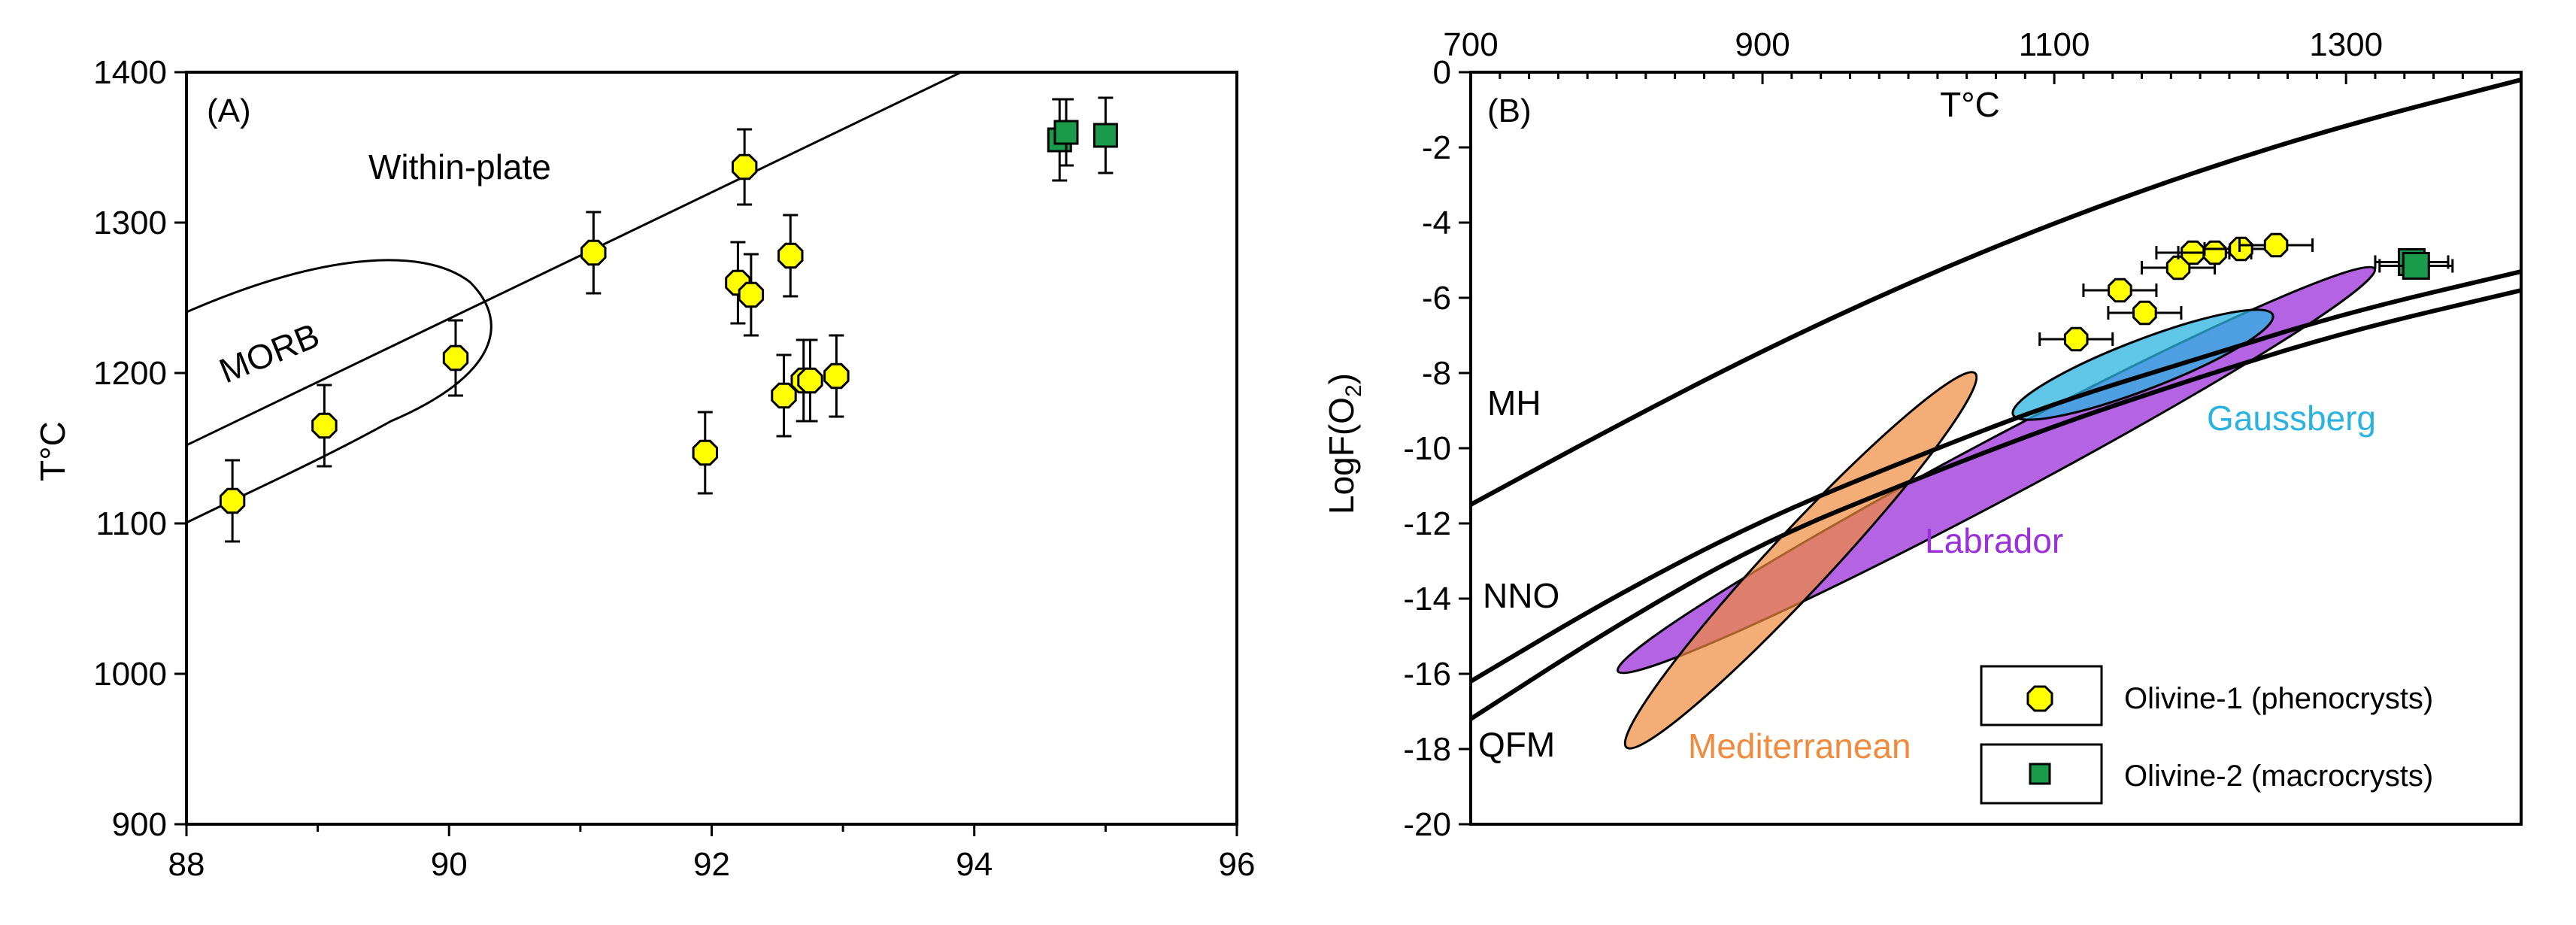 This screenshot has height=925, width=2576. I want to click on panel-a-label: (A), so click(229, 111).